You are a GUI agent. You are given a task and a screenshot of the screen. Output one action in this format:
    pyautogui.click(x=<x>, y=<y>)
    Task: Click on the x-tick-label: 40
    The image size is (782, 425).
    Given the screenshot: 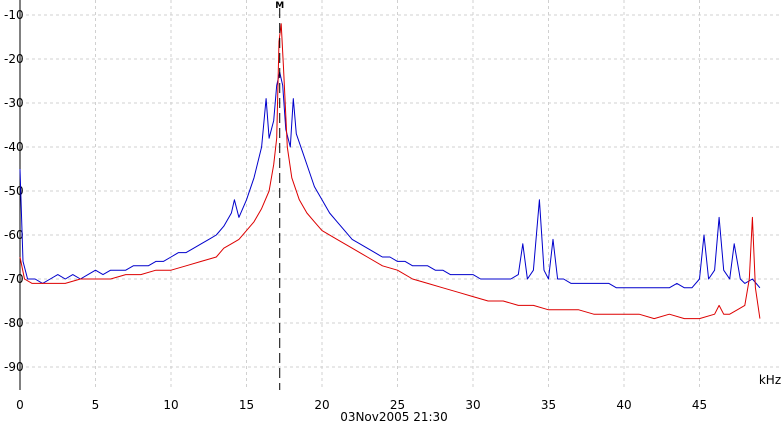 What is the action you would take?
    pyautogui.click(x=623, y=405)
    